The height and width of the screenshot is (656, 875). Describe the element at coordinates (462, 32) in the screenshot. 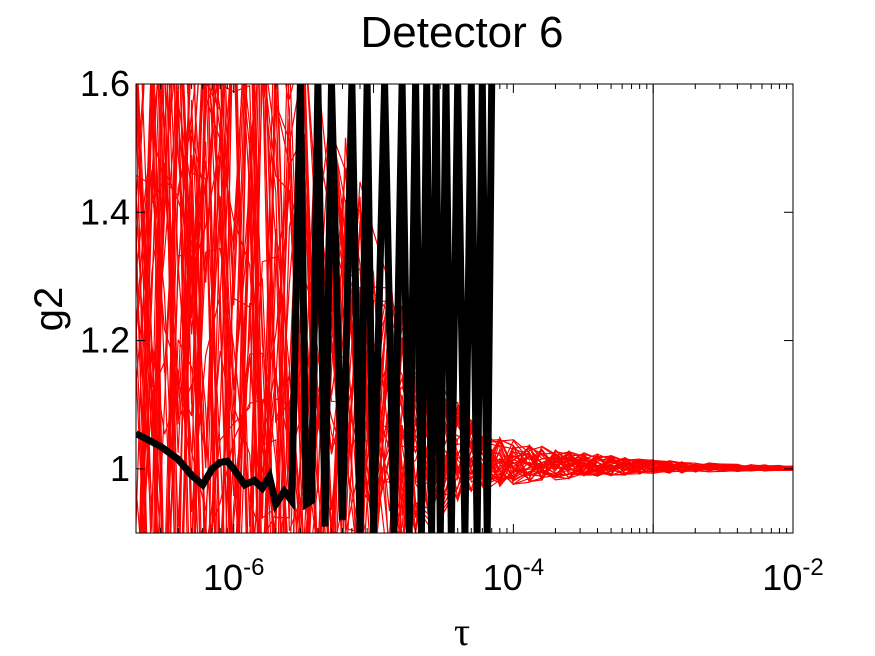

I see `chart-title: Detector 6` at that location.